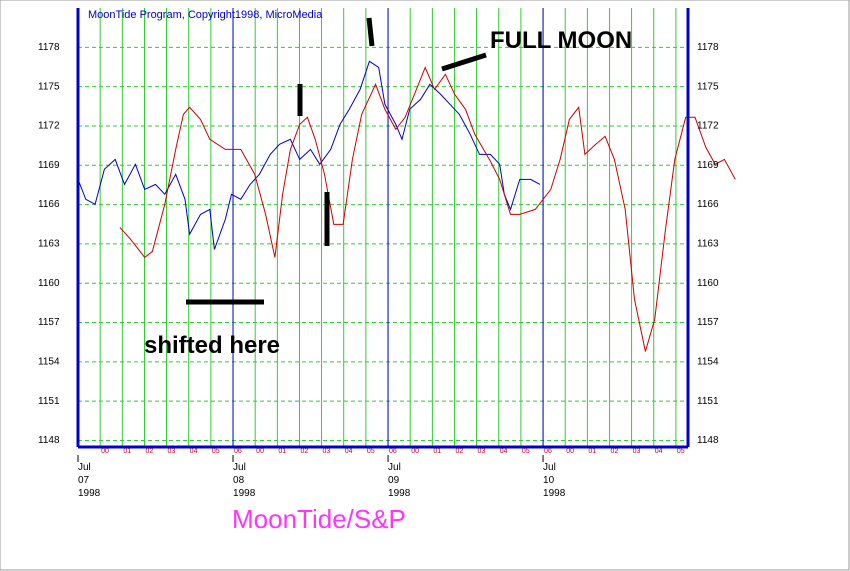 The height and width of the screenshot is (571, 850). I want to click on annotation: FULL MOON, so click(561, 40).